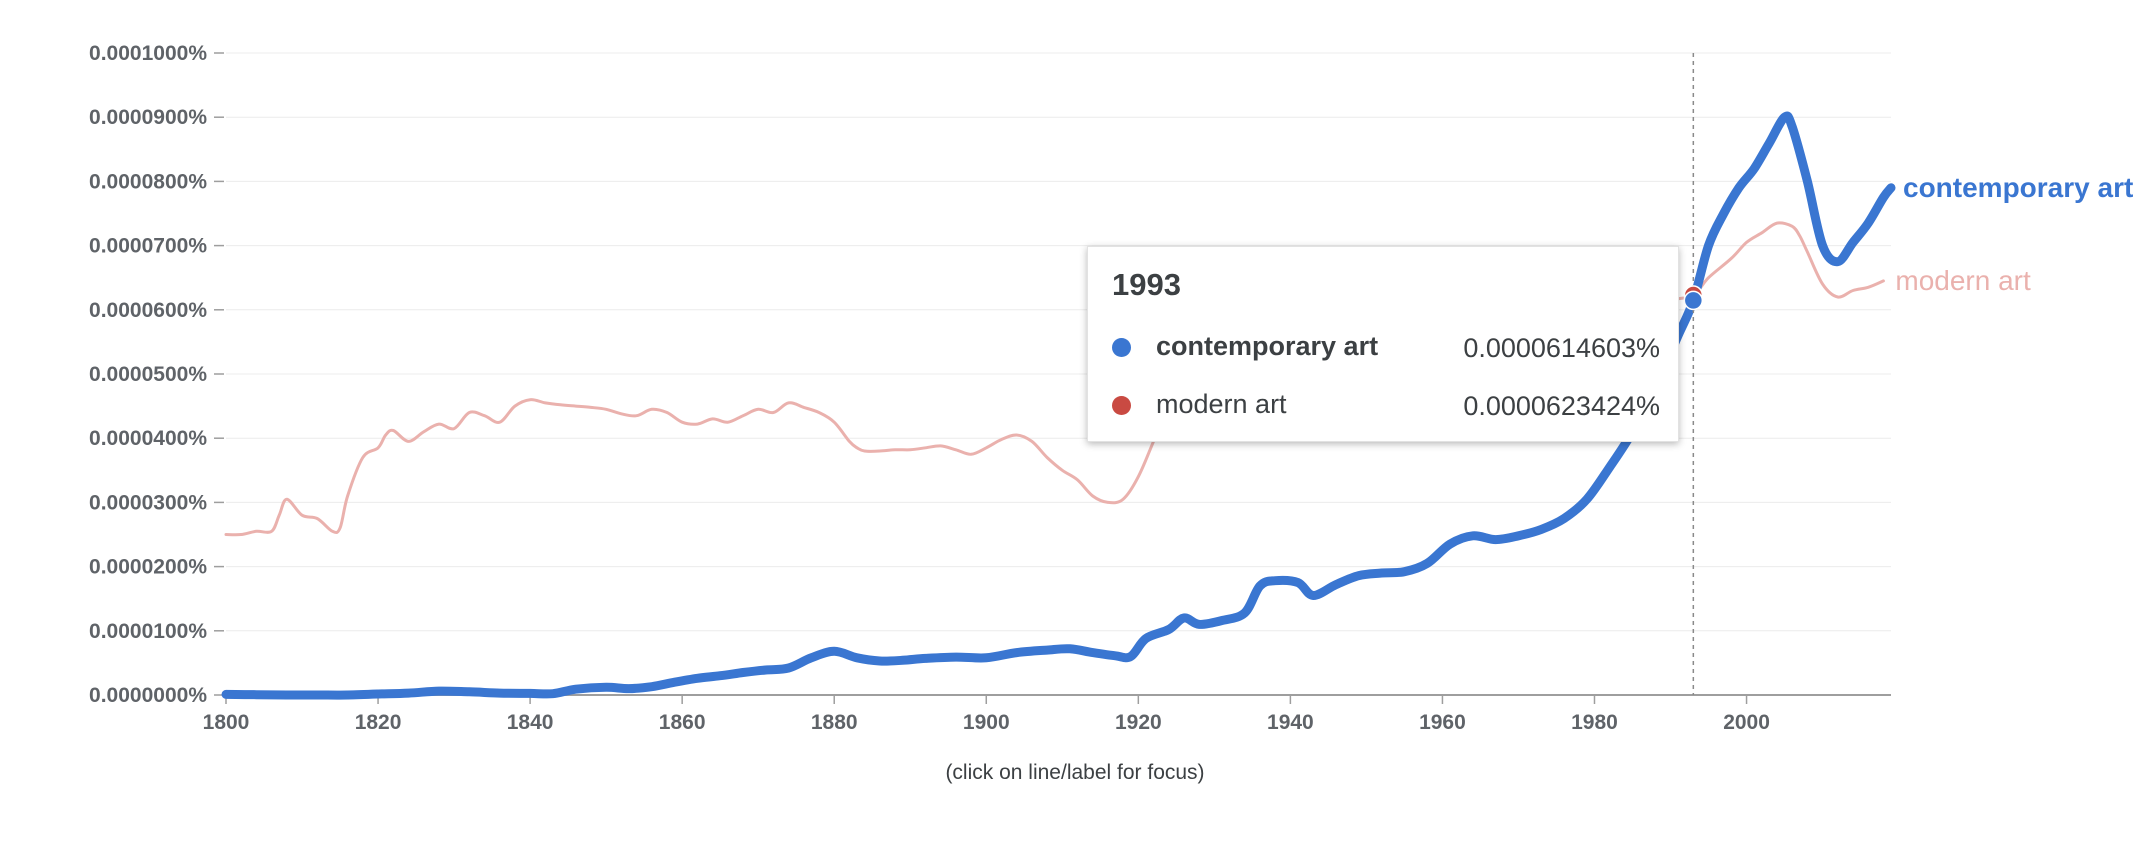  What do you see at coordinates (1075, 772) in the screenshot?
I see `focus-hint: (click on line/label for focus)` at bounding box center [1075, 772].